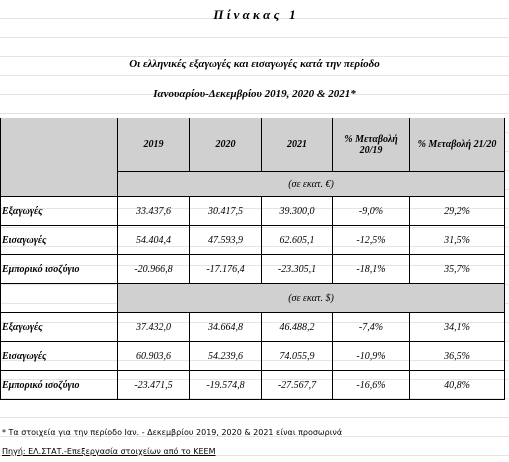 The height and width of the screenshot is (462, 509). Describe the element at coordinates (226, 145) in the screenshot. I see `column-header: 2020` at that location.